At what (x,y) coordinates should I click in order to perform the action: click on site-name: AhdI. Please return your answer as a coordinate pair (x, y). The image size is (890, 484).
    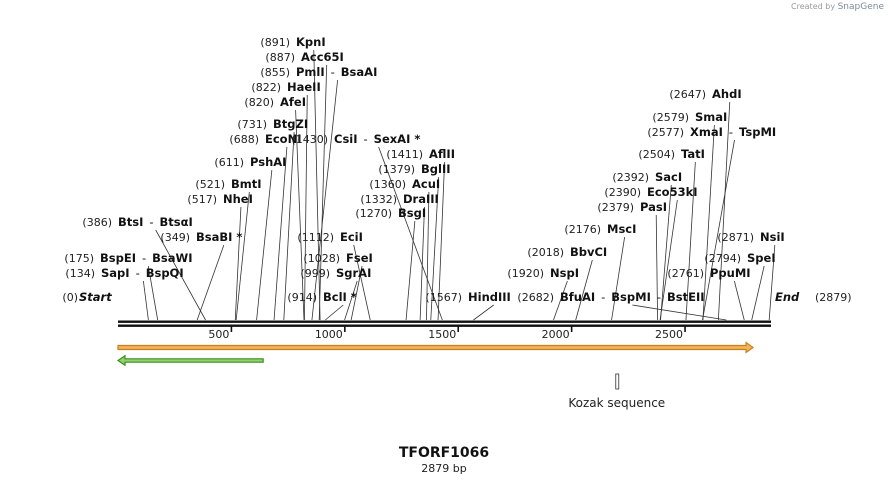
    Looking at the image, I should click on (727, 94).